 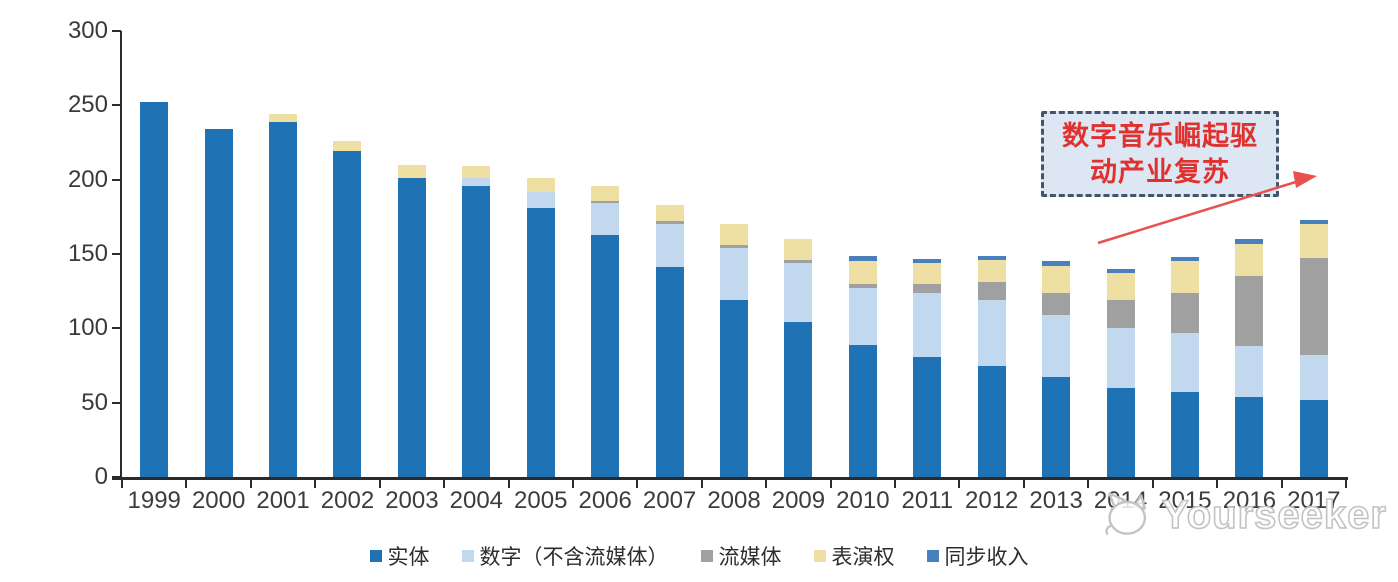 What do you see at coordinates (87, 30) in the screenshot?
I see `y-tick-label: 300` at bounding box center [87, 30].